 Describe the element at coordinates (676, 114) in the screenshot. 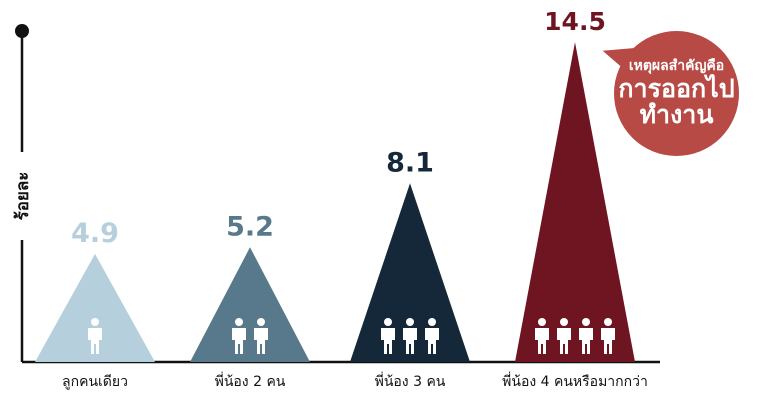

I see `callout-line3: ทำงาน` at that location.